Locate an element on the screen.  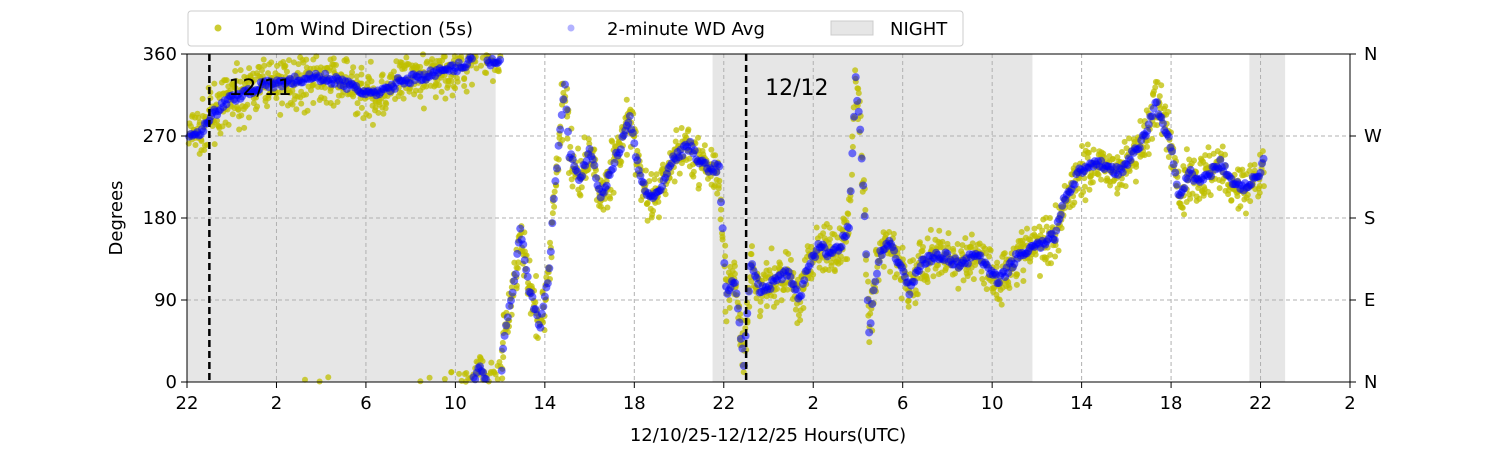
x-axis-ticks: 22 2 6 10 14 18 22 2 6 10 14 18 22 2 is located at coordinates (766, 398).